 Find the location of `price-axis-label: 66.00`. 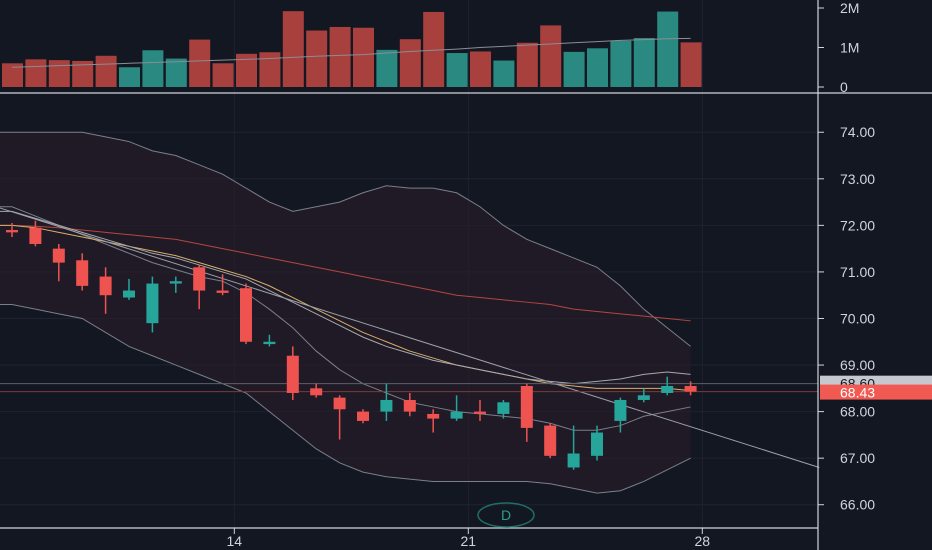

price-axis-label: 66.00 is located at coordinates (857, 505).